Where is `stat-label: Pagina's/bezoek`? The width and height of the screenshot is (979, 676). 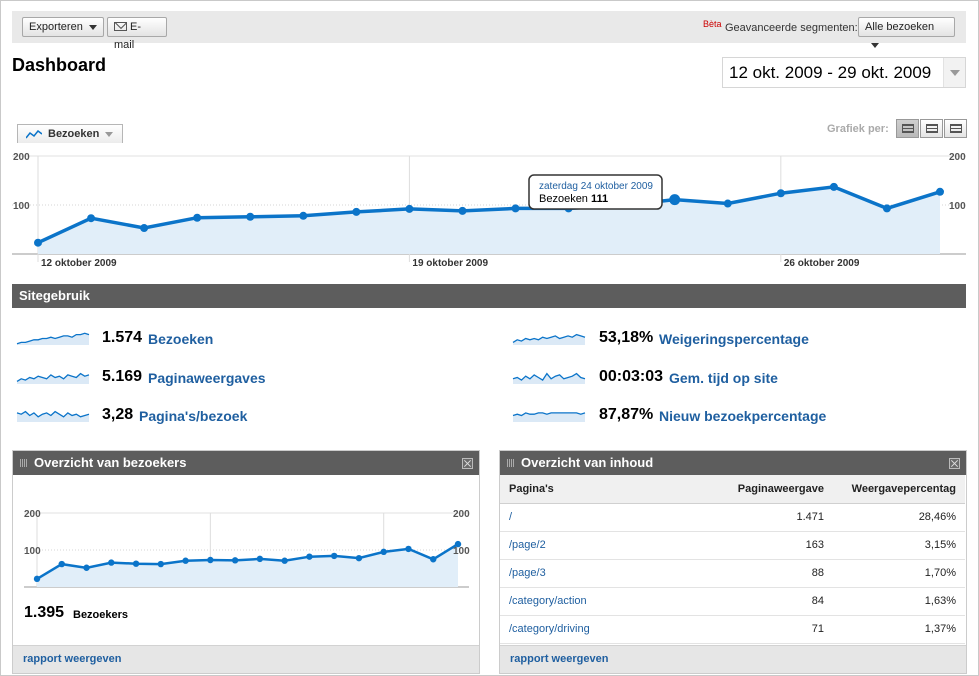 stat-label: Pagina's/bezoek is located at coordinates (193, 416).